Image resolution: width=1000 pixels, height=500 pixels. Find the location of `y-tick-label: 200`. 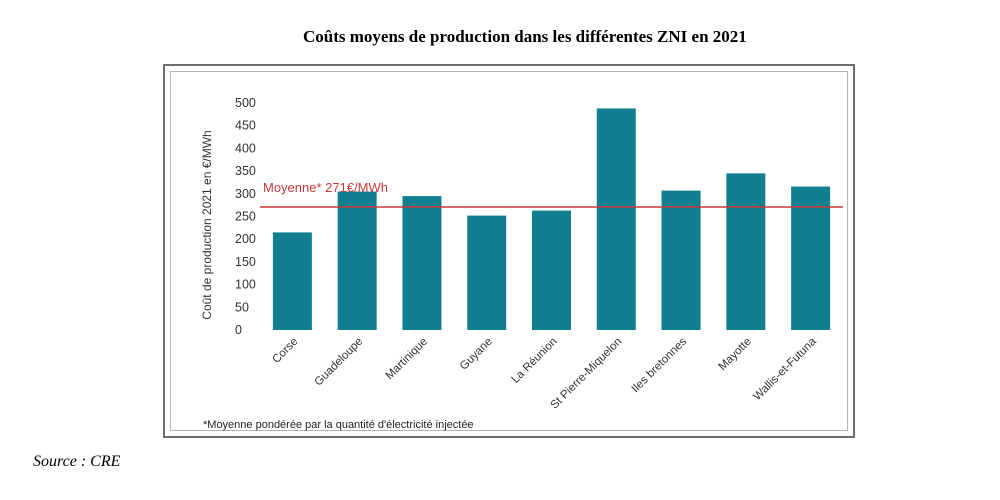

y-tick-label: 200 is located at coordinates (245, 239).